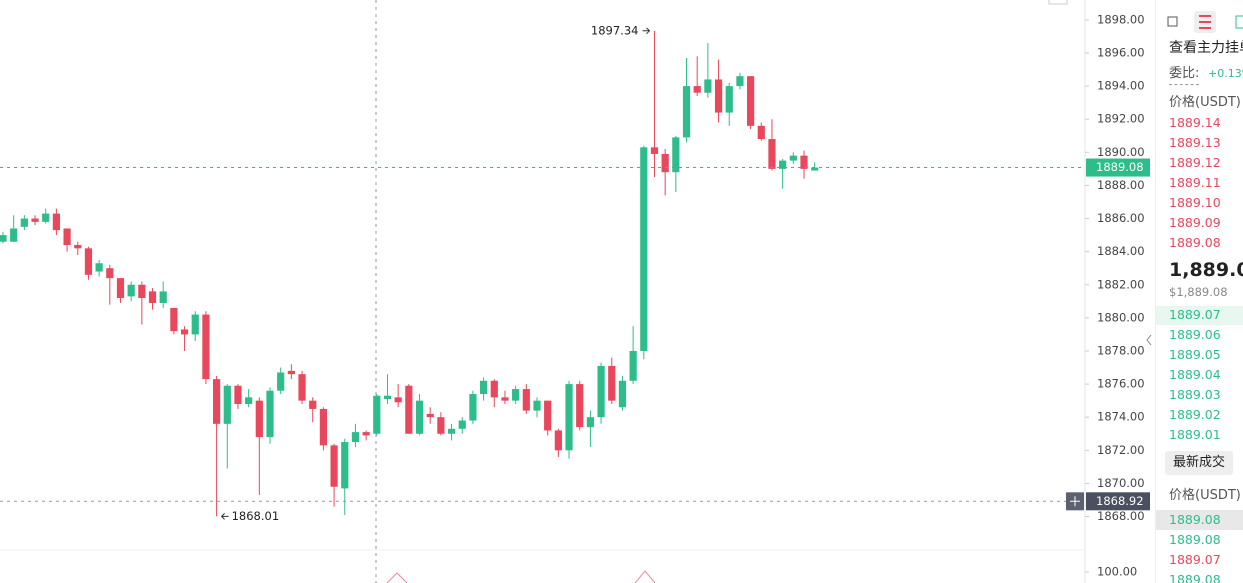  I want to click on collapse-handle, so click(1149, 340).